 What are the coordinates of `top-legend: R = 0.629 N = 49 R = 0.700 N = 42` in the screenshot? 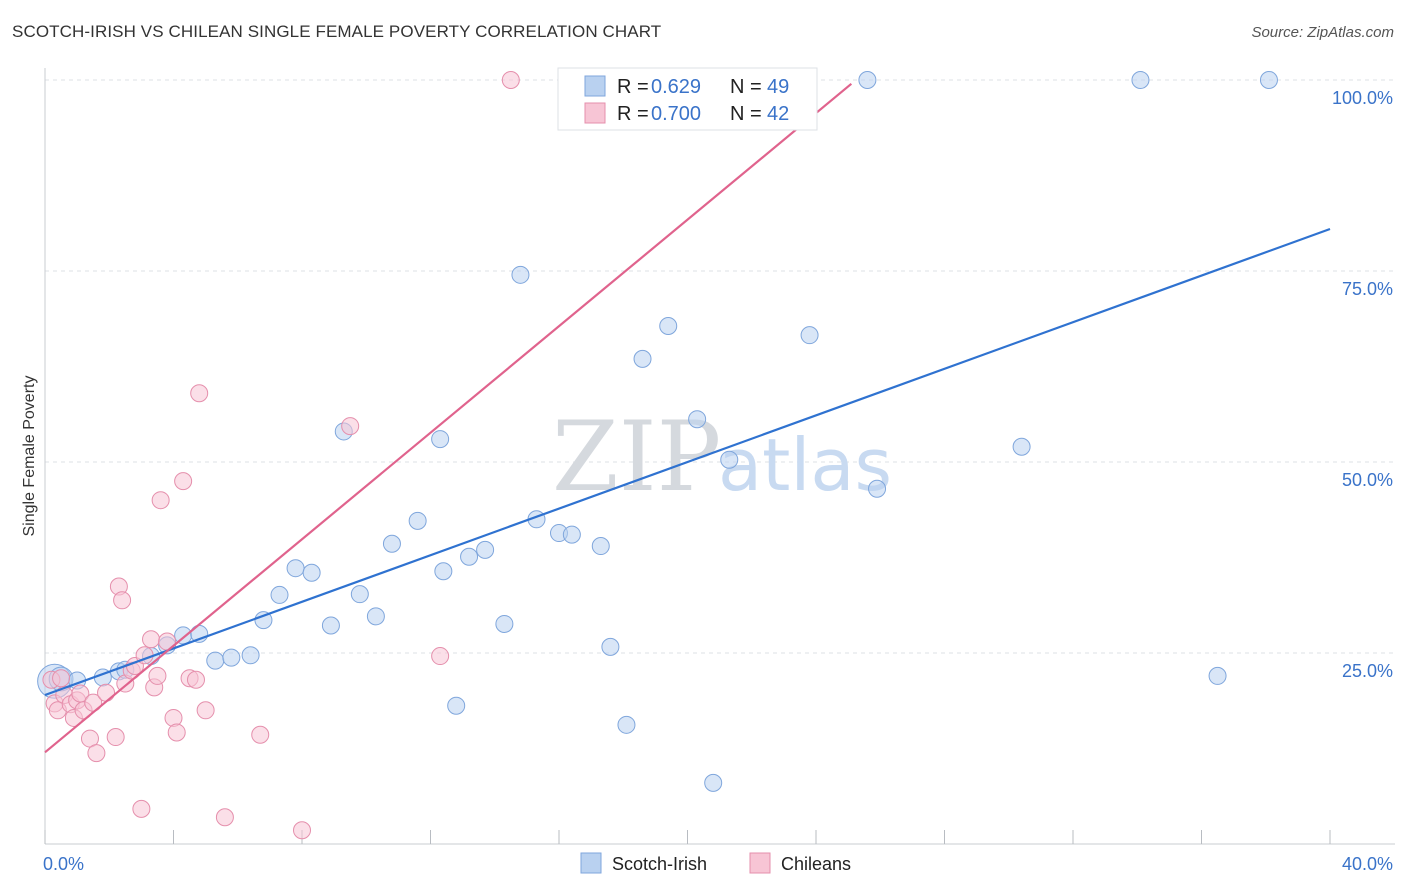 It's located at (687, 99).